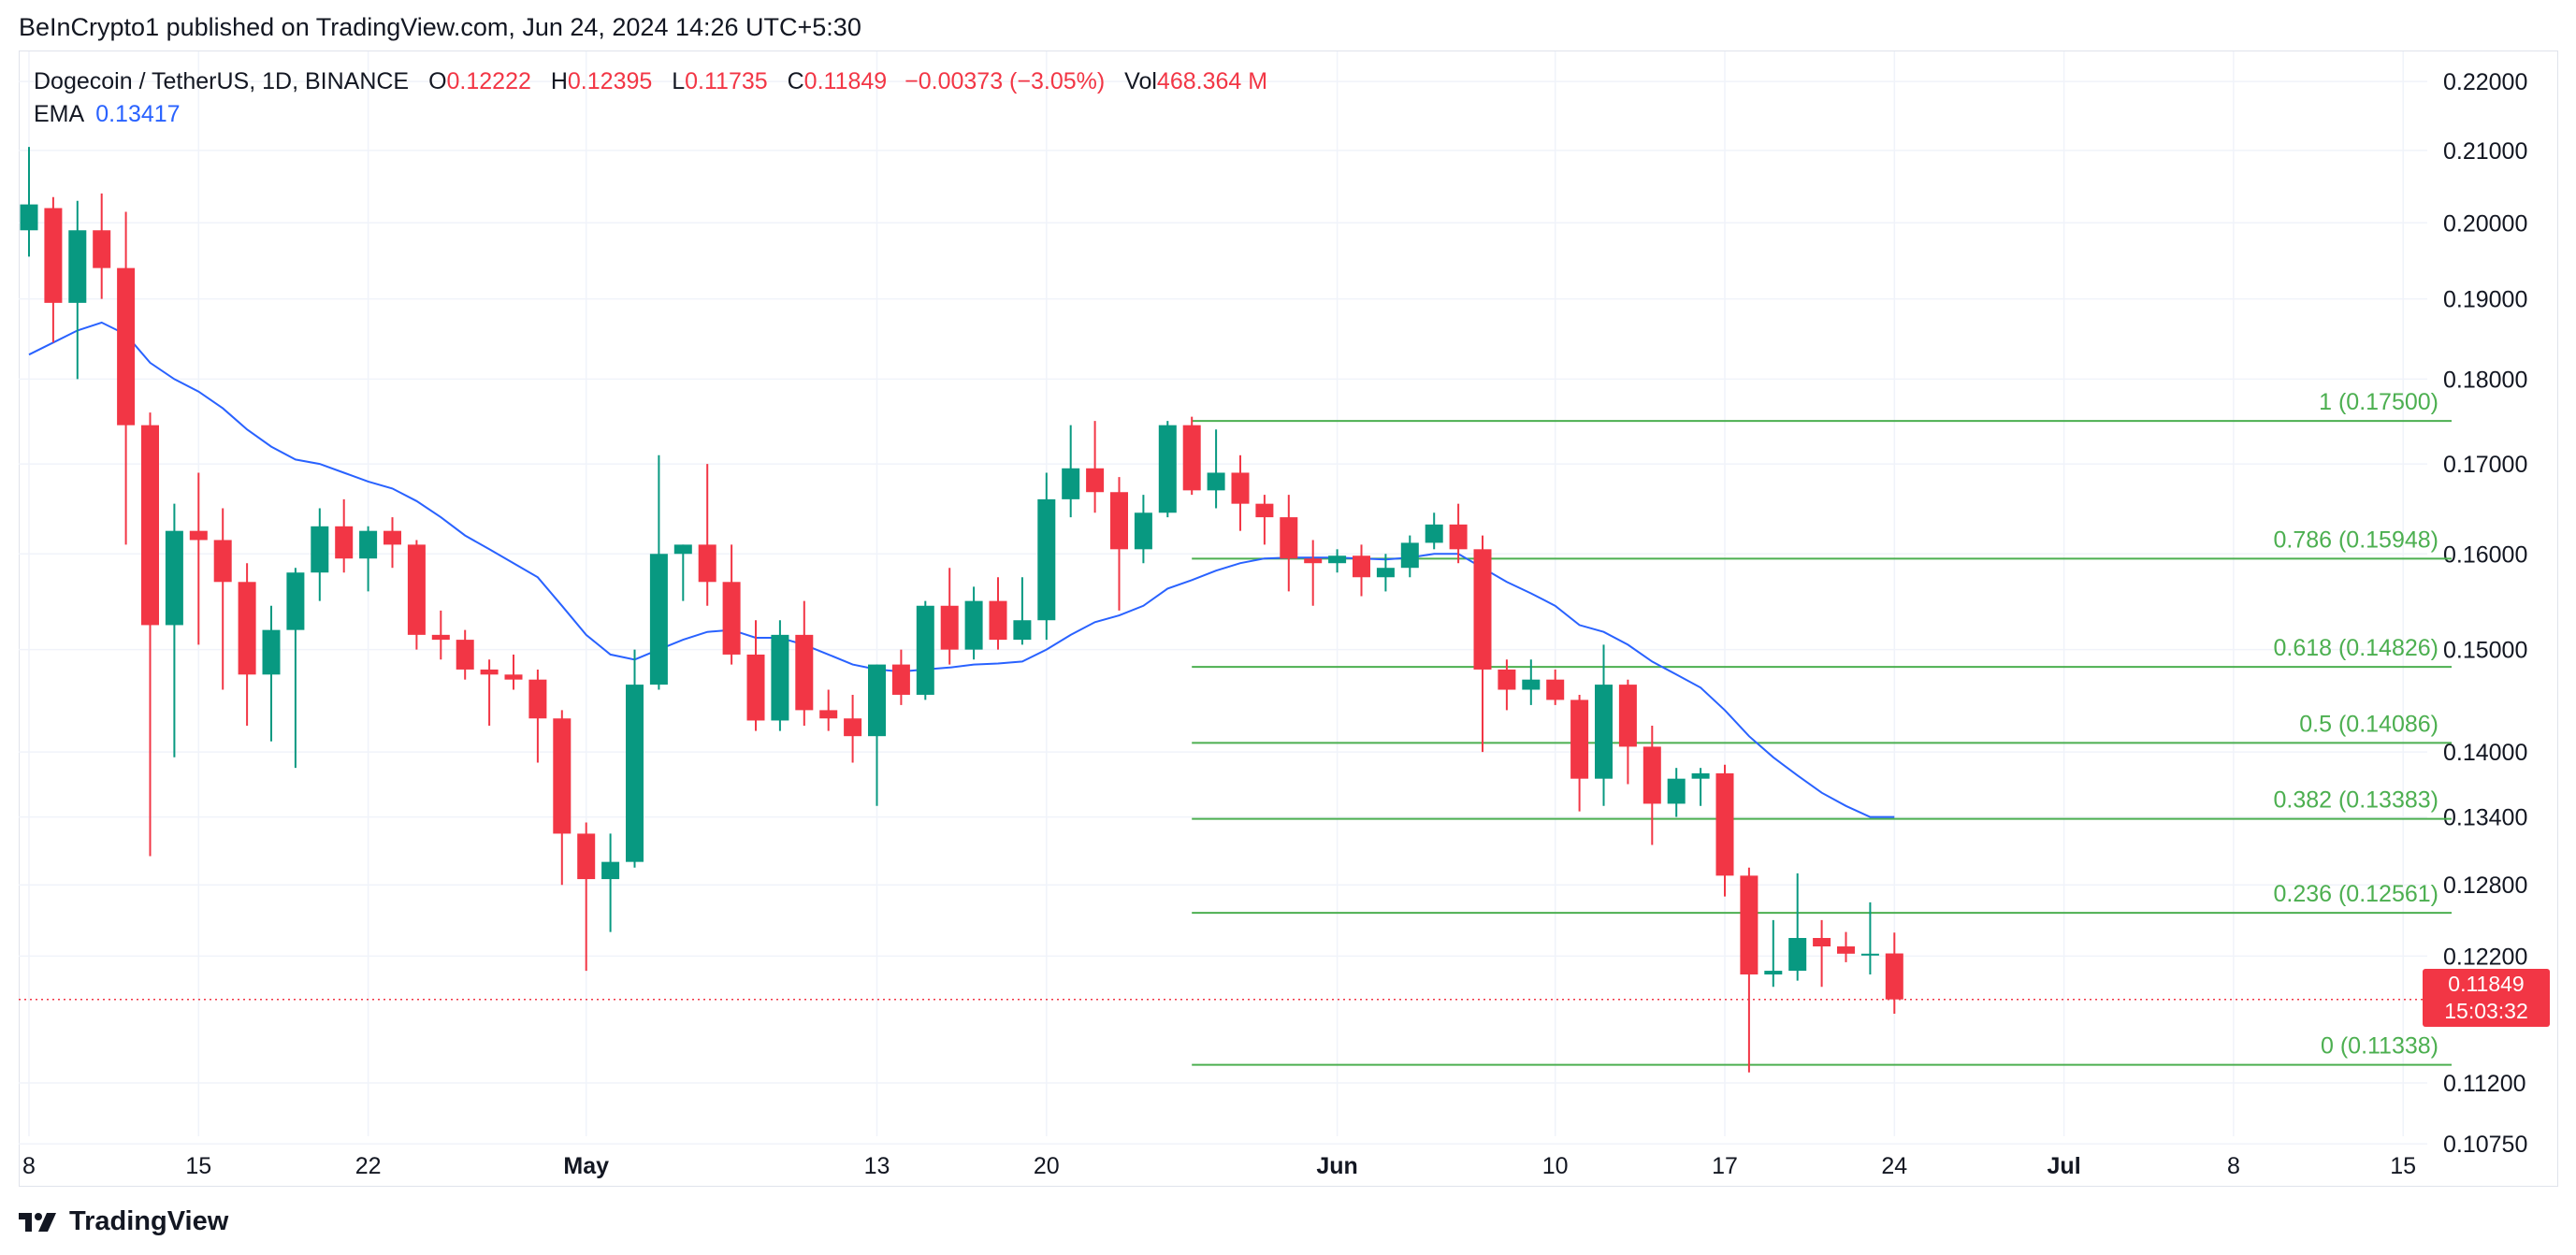 The width and height of the screenshot is (2576, 1255). I want to click on y-tick-label: 0.22000, so click(2485, 82).